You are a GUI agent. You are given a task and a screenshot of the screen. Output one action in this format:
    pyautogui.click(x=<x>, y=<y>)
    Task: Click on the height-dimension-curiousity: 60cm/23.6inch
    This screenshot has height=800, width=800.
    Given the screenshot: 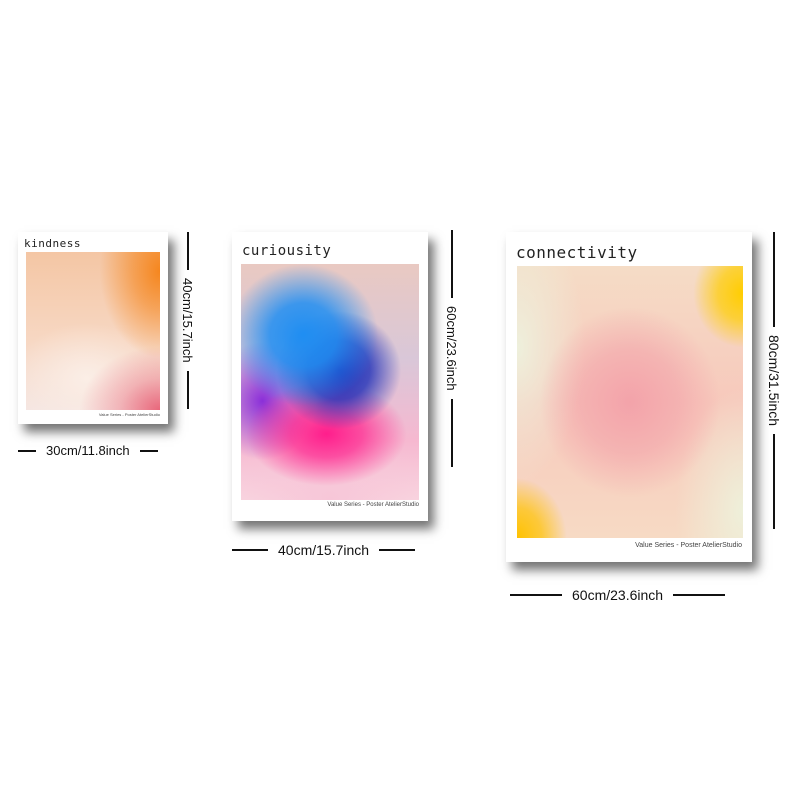 What is the action you would take?
    pyautogui.click(x=451, y=376)
    